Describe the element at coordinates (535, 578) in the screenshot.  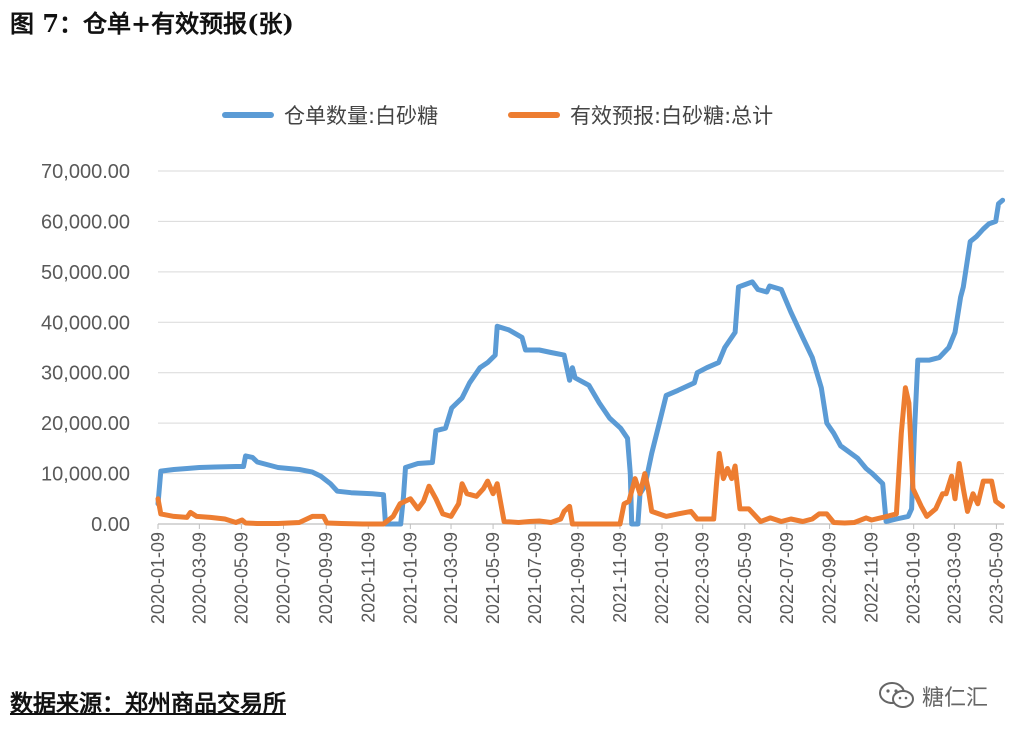
I see `x-tick-label: 2021-07-09` at that location.